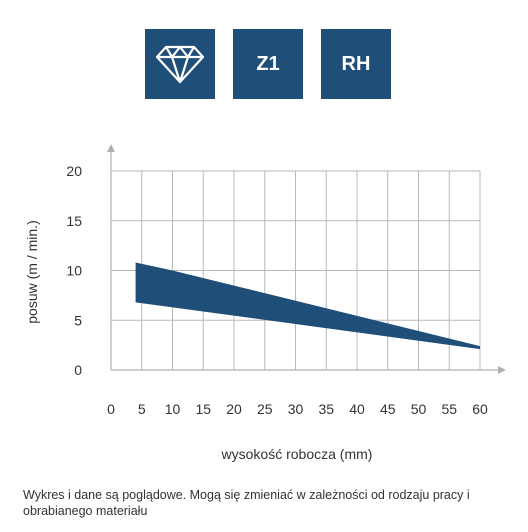  Describe the element at coordinates (265, 409) in the screenshot. I see `x-tick-label-25: 25` at that location.